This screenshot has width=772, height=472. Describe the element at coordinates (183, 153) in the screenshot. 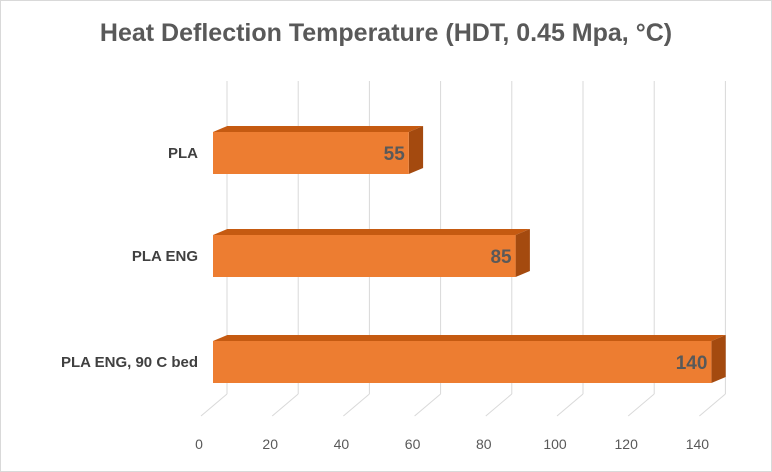

I see `category-label: PLA` at that location.